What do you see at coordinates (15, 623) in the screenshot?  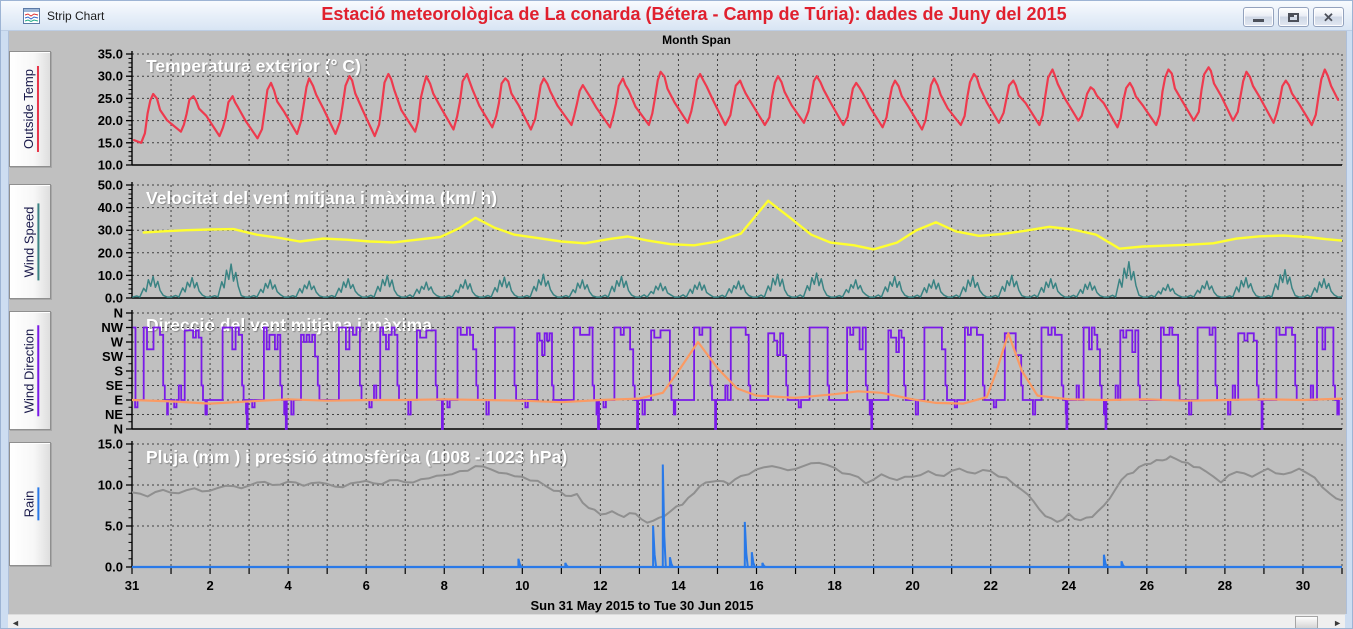 I see `scroll-left-arrow: ◄` at bounding box center [15, 623].